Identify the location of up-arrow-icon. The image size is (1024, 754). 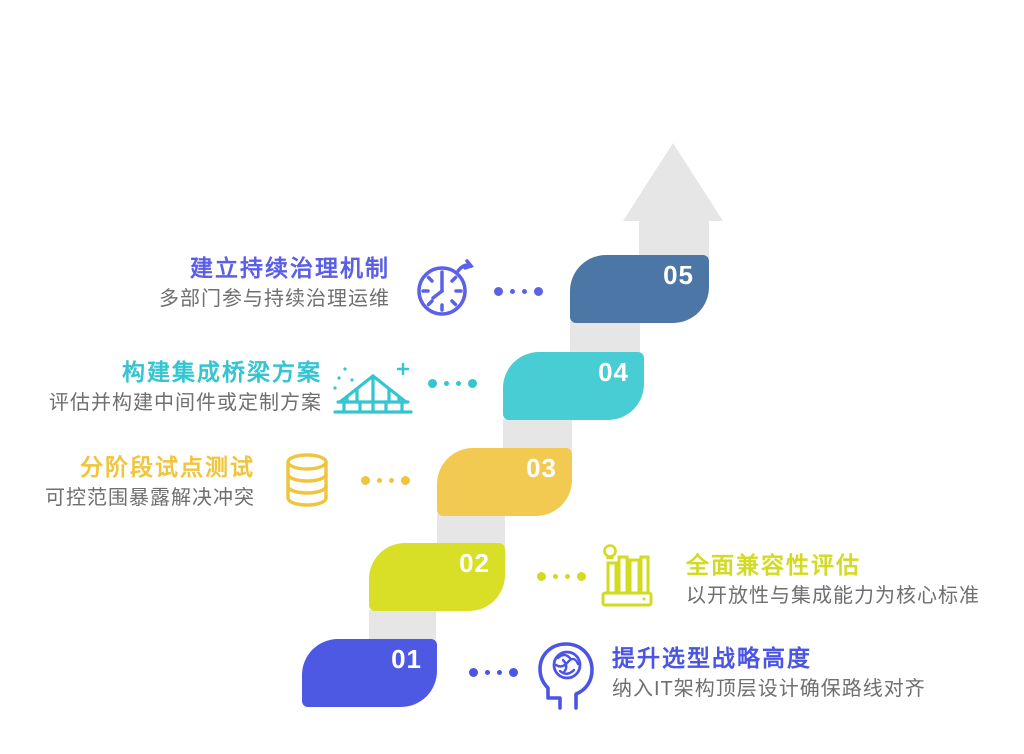
(673, 182).